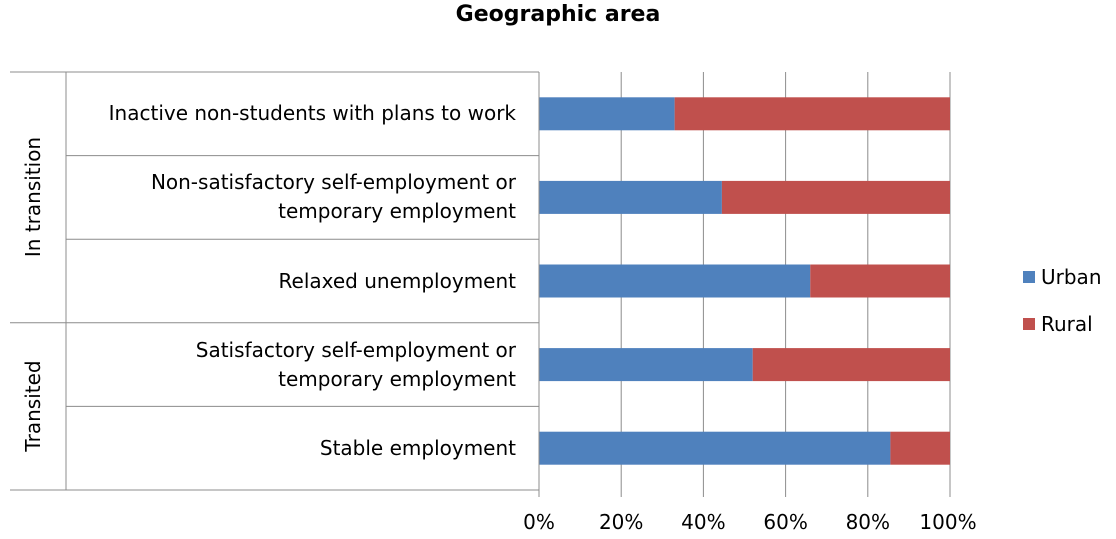 The image size is (1116, 539). Describe the element at coordinates (948, 522) in the screenshot. I see `x-tick-label: 100%` at that location.